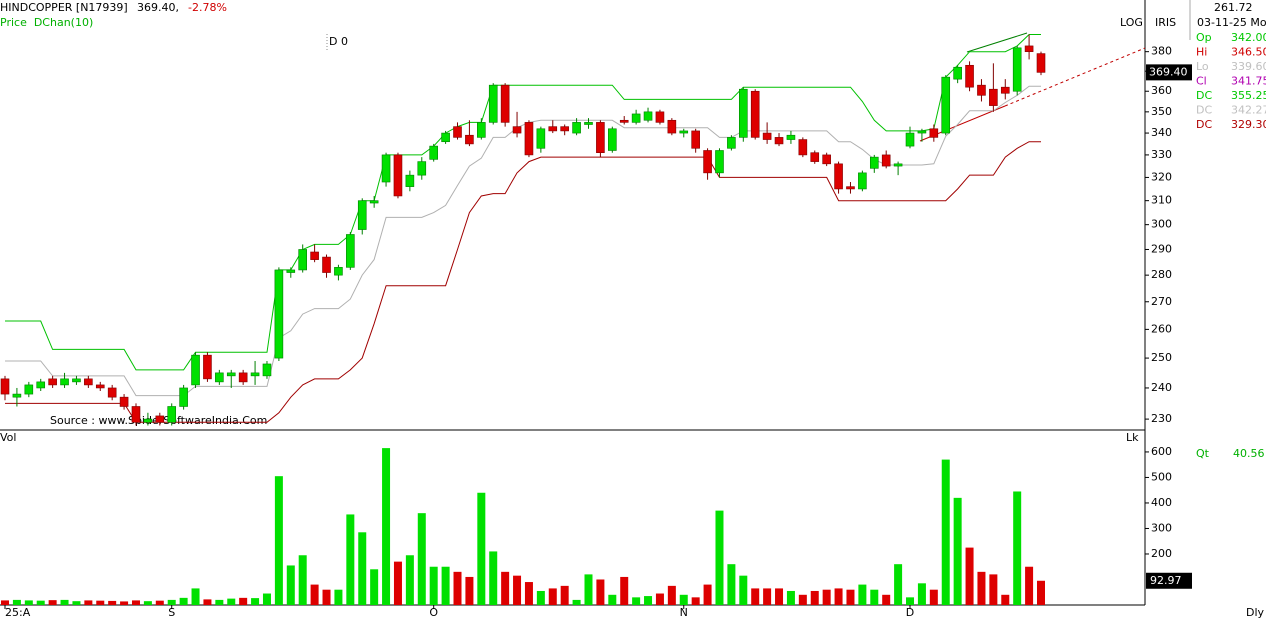 This screenshot has height=621, width=1266. Describe the element at coordinates (1161, 200) in the screenshot. I see `y-tick-label: 310` at that location.